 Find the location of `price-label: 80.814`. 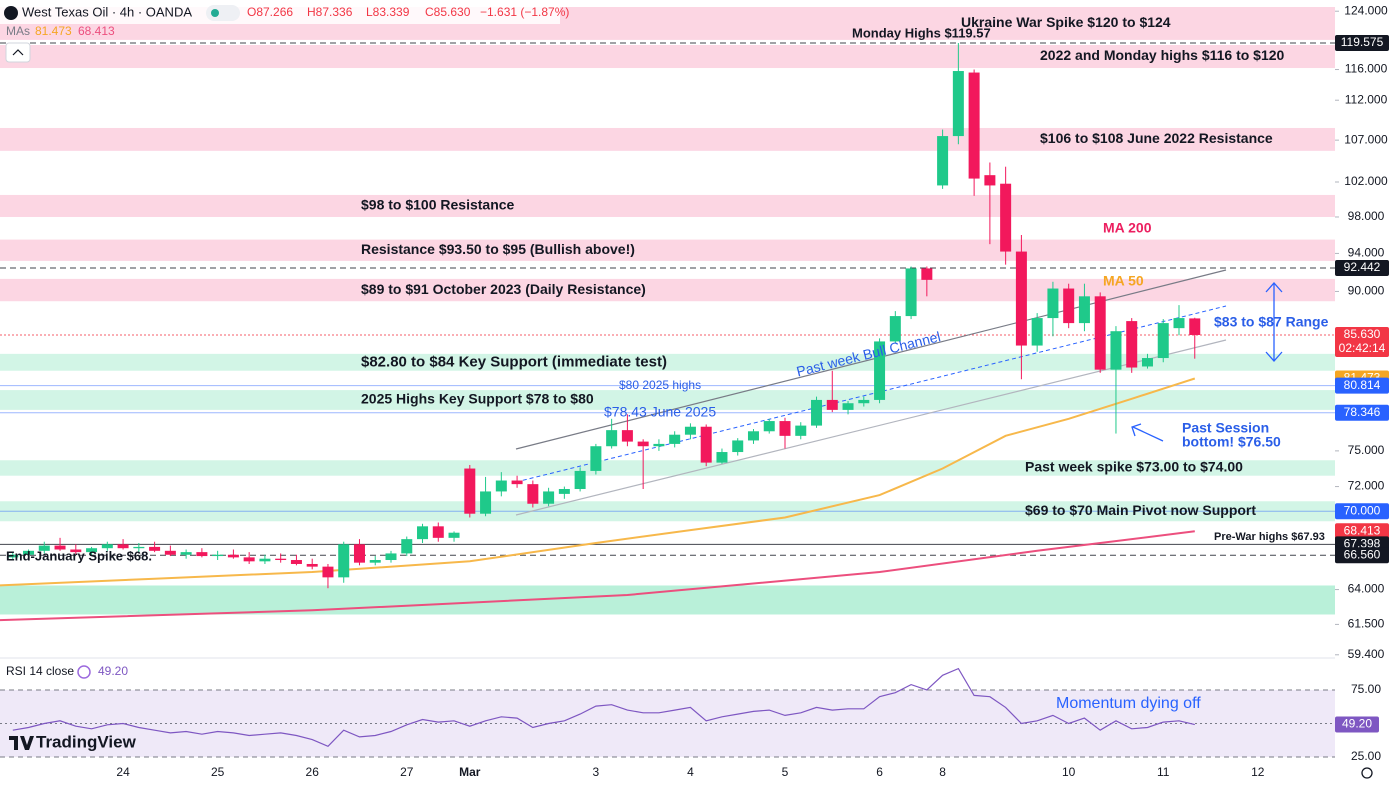

price-label: 80.814 is located at coordinates (1362, 385).